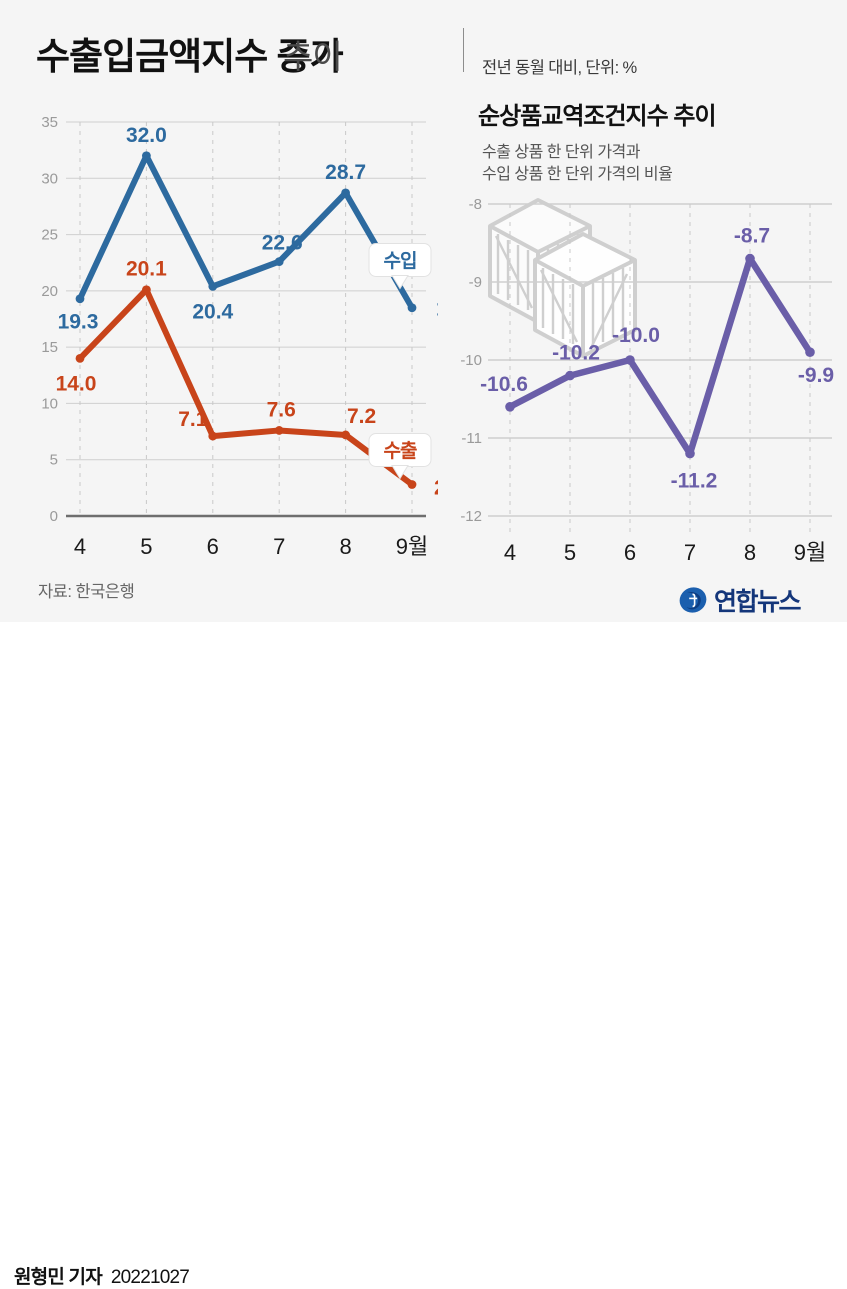 The width and height of the screenshot is (847, 1289). Describe the element at coordinates (665, 552) in the screenshot. I see `right-chart-x-axis-ticks: 4 5 6 7 8 9월` at that location.